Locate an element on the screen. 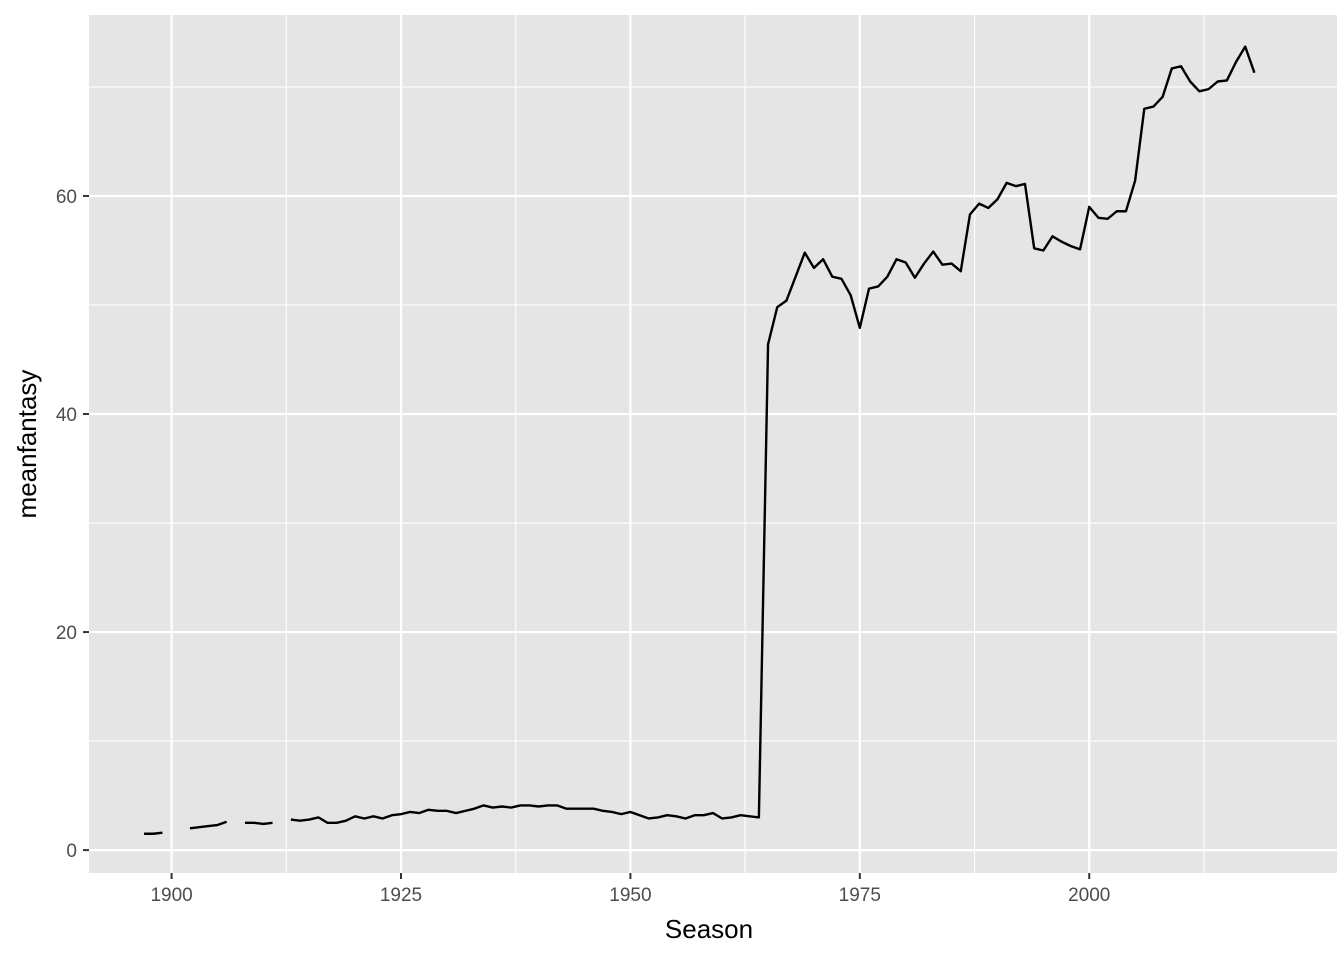 The image size is (1344, 960). y-tick-label: 60 is located at coordinates (66, 197).